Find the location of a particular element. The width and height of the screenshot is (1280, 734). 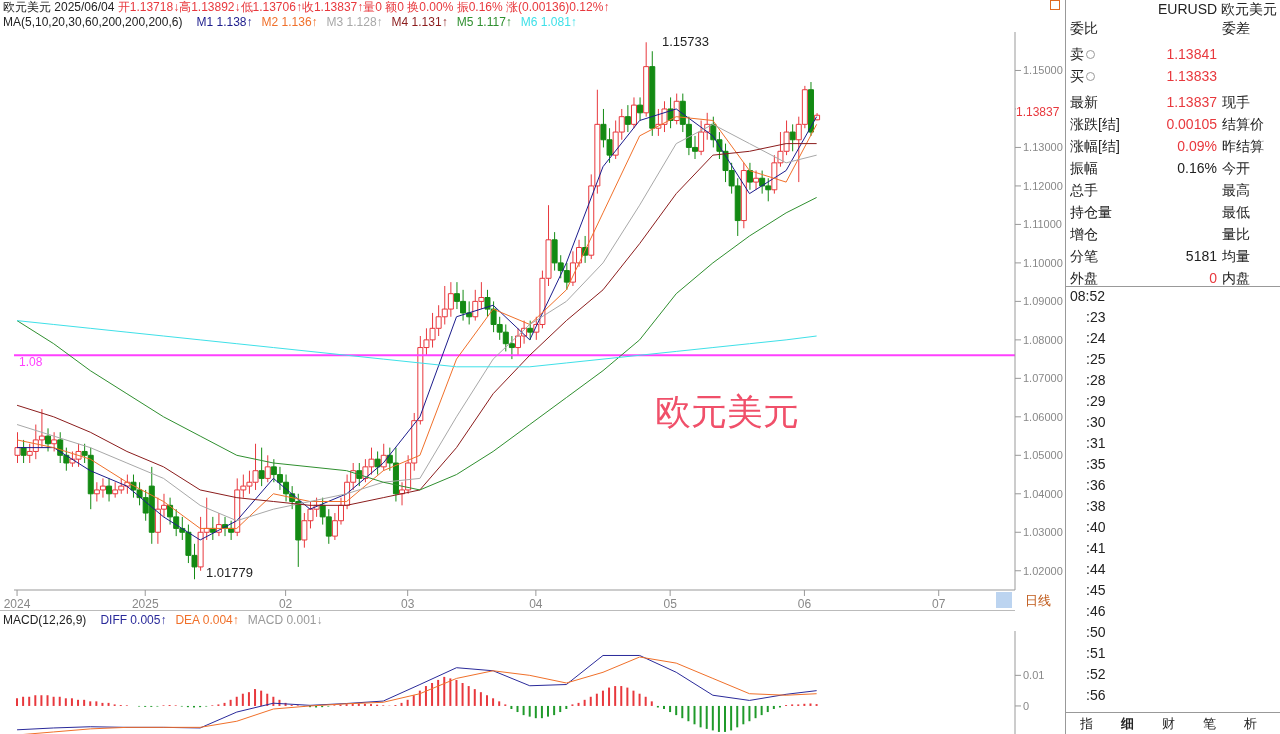

y-tick-label: 1.12000 is located at coordinates (1043, 185).